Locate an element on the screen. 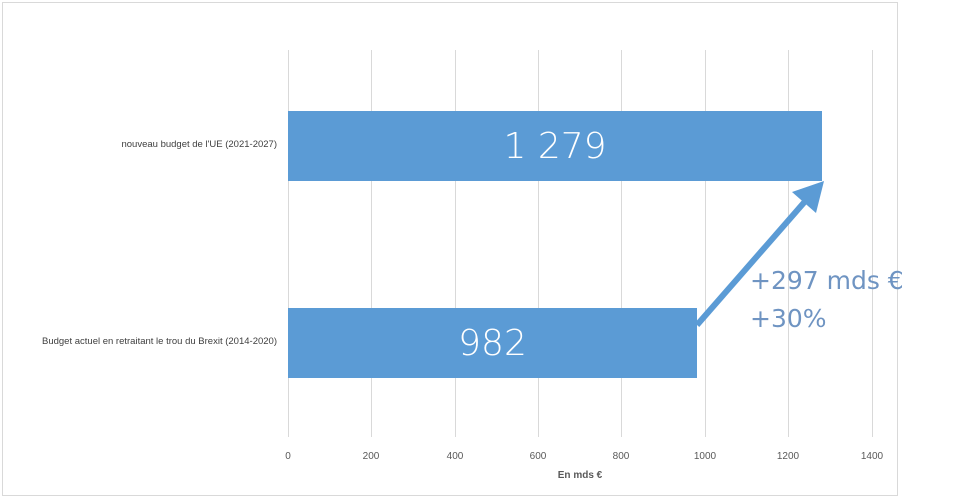 This screenshot has height=499, width=960. x-tick-label: 0 is located at coordinates (288, 456).